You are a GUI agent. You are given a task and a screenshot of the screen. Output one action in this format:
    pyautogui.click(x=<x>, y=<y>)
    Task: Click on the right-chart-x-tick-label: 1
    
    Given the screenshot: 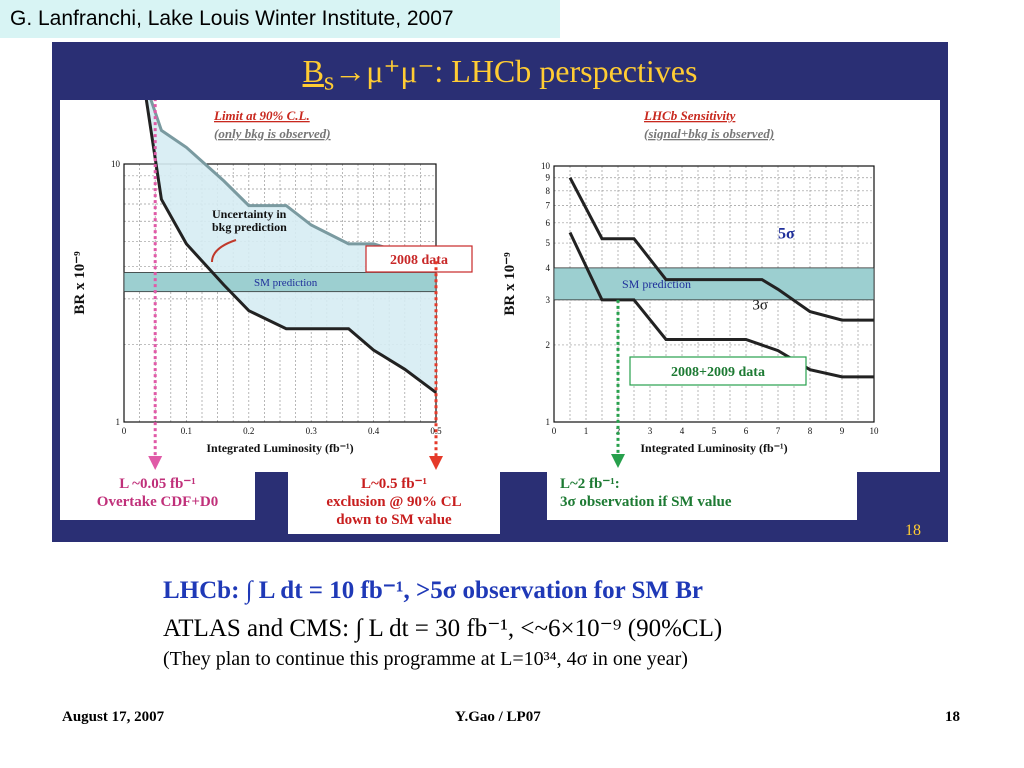 What is the action you would take?
    pyautogui.click(x=586, y=431)
    